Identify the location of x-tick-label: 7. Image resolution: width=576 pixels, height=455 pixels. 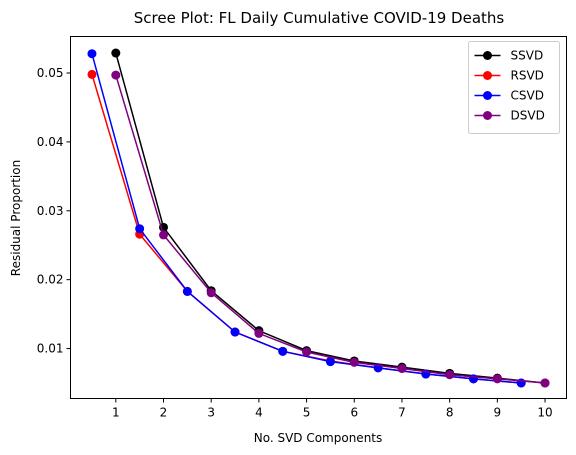
(402, 413).